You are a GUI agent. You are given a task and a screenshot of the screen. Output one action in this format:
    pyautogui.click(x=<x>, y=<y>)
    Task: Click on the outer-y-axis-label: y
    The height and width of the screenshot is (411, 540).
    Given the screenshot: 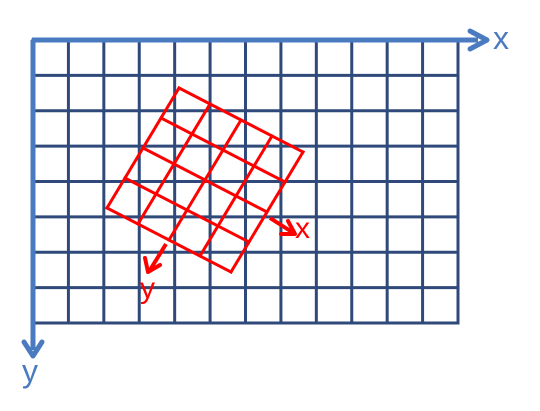 What is the action you would take?
    pyautogui.click(x=30, y=371)
    